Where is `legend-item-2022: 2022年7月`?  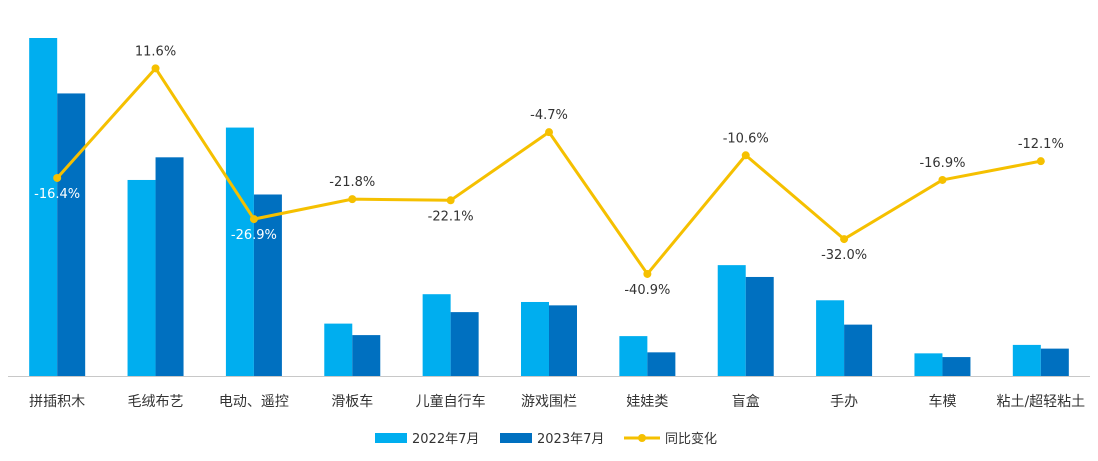
legend-item-2022: 2022年7月 is located at coordinates (427, 439).